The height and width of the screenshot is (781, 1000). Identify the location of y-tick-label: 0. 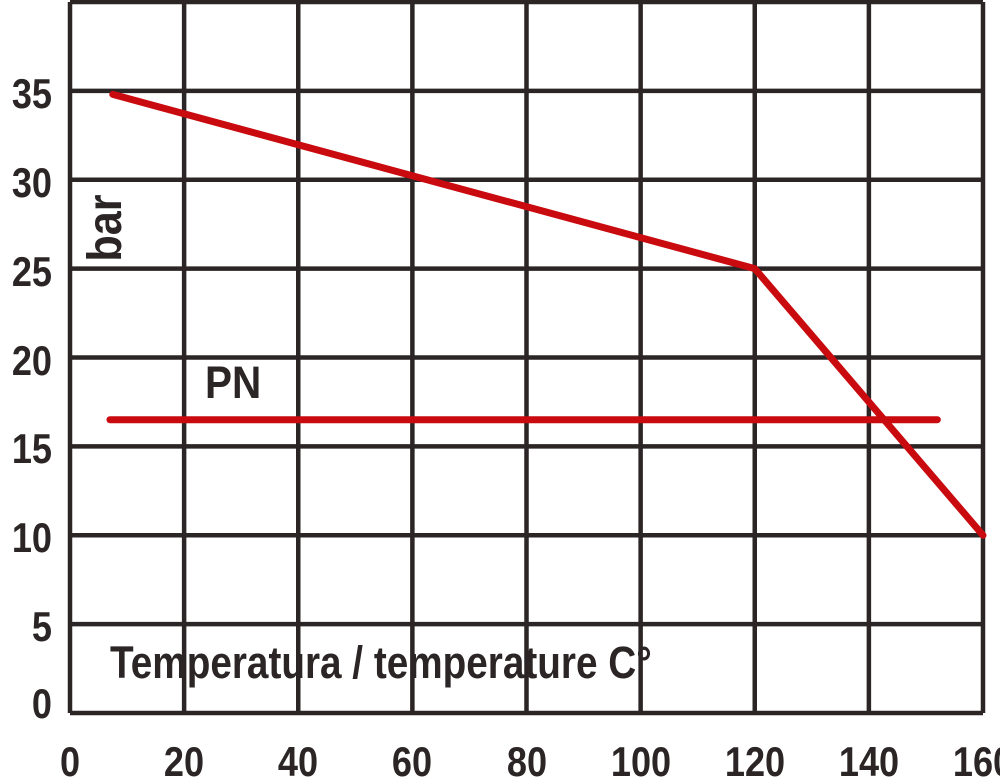
(41, 703).